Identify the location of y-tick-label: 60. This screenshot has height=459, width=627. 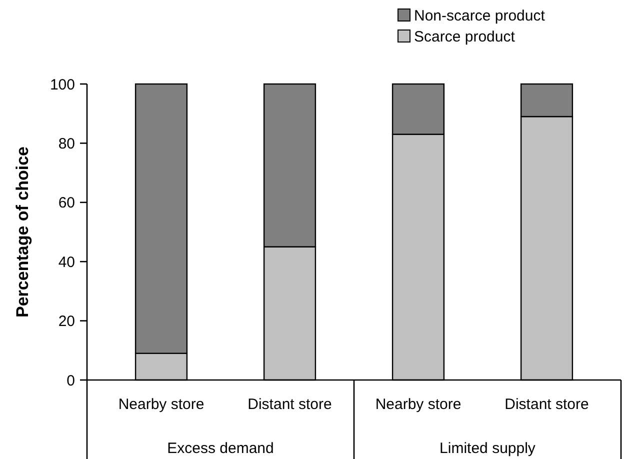
(66, 203).